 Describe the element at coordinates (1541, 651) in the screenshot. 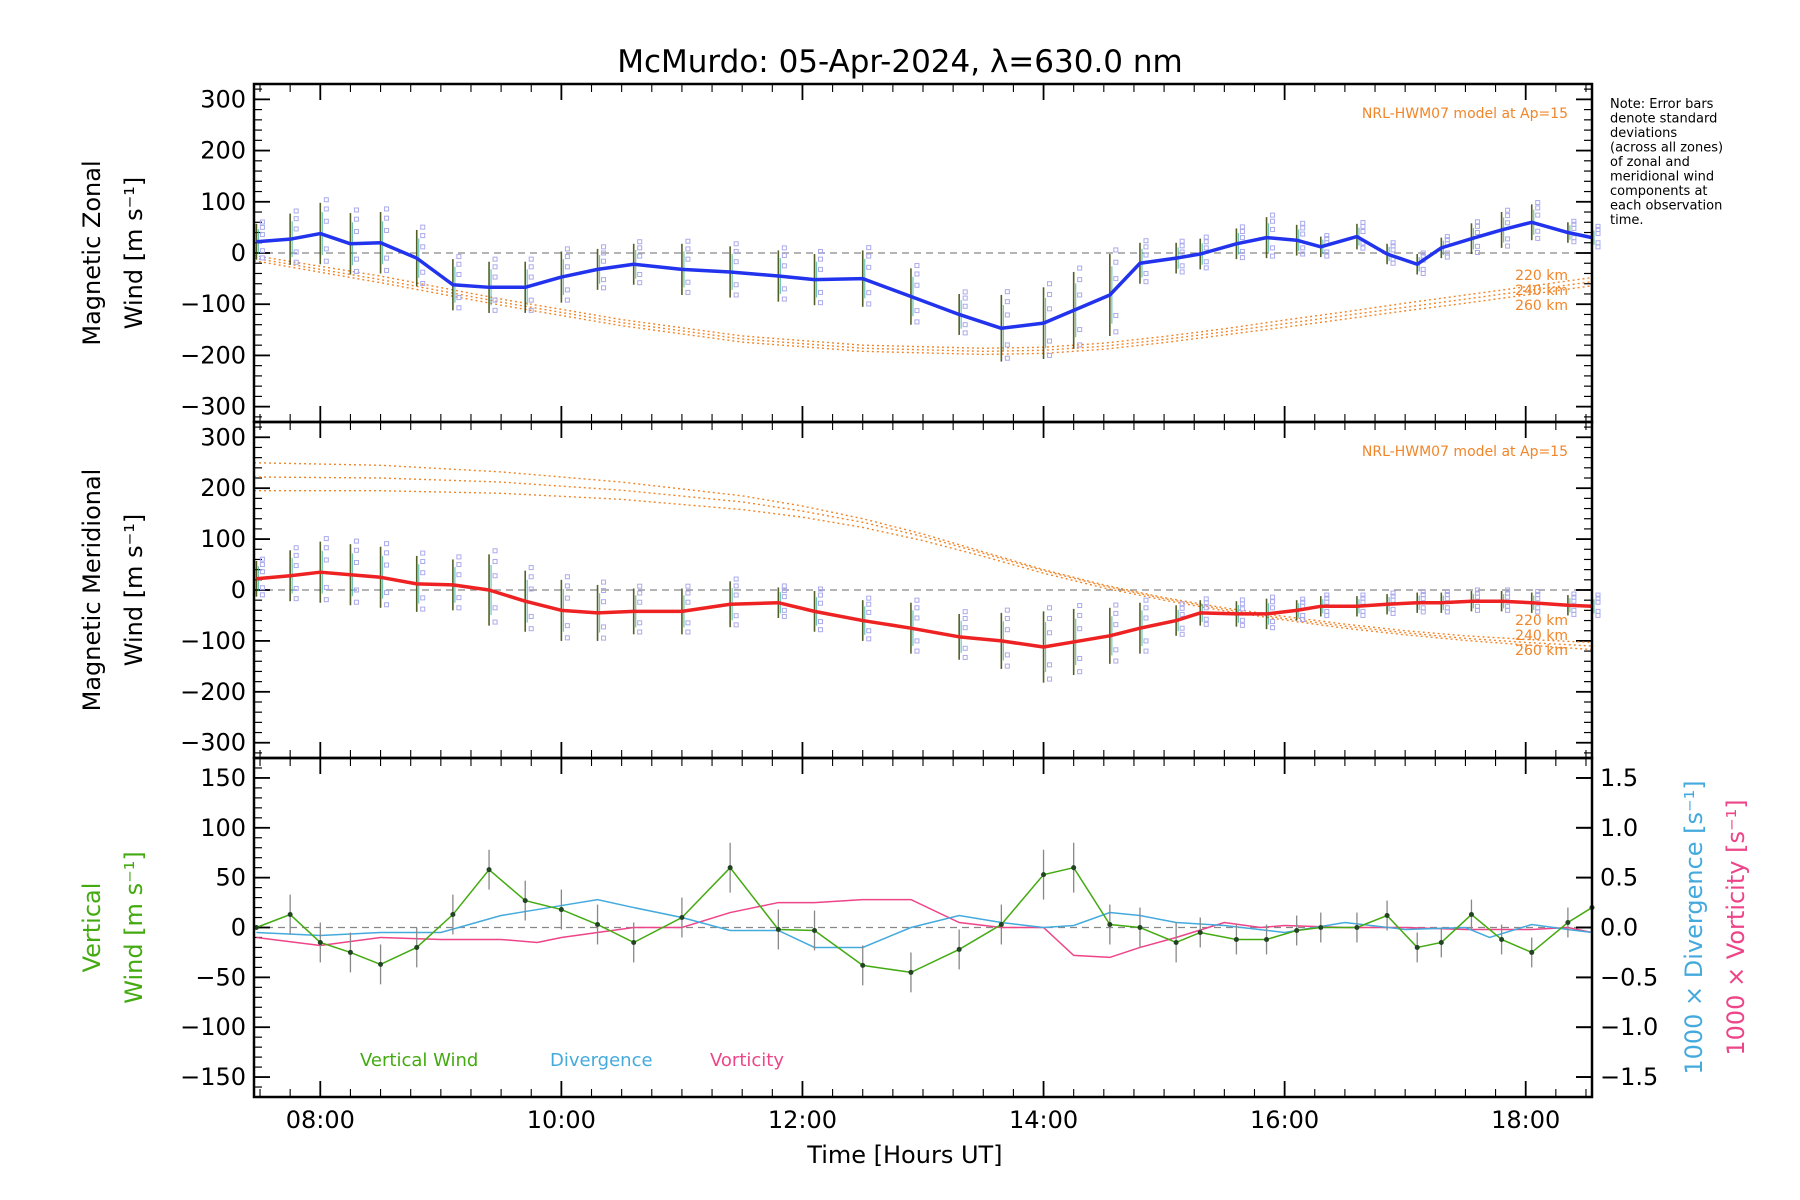

I see `model-altitude-label: 260 km` at that location.